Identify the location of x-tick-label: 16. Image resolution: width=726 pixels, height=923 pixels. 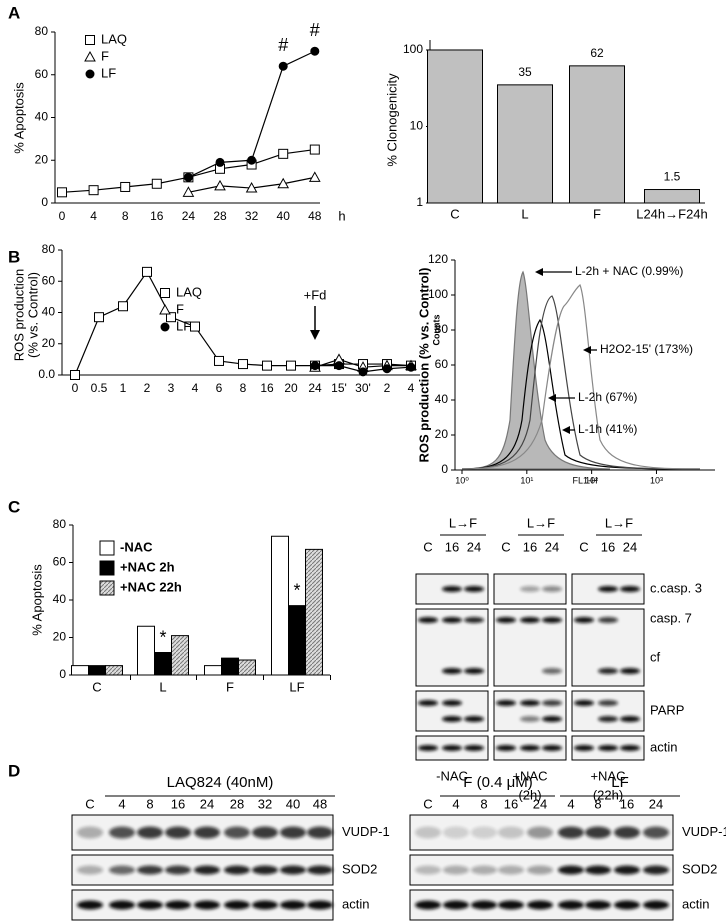
(157, 216).